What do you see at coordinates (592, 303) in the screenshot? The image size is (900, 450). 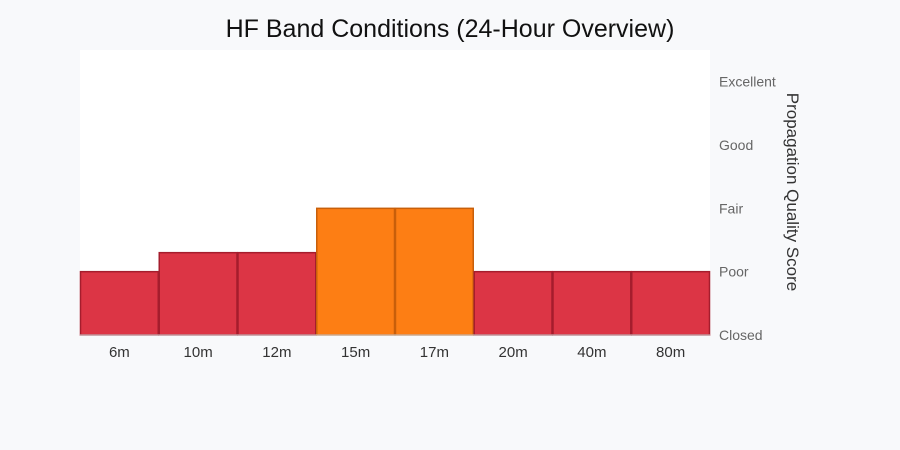 I see `bar-40m` at bounding box center [592, 303].